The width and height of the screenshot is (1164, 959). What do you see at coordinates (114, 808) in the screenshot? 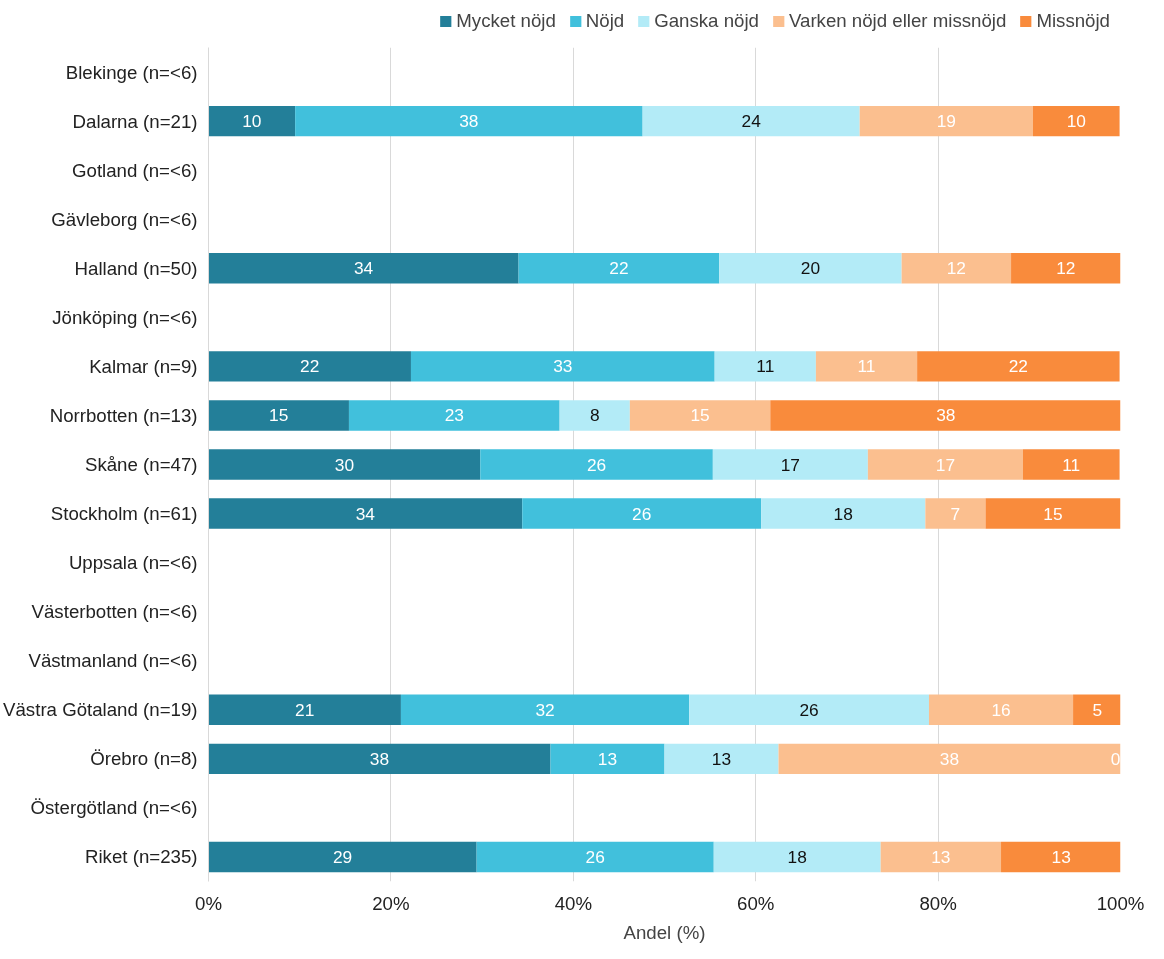
I see `y-tick-label: Östergötland (n=<6)` at bounding box center [114, 808].